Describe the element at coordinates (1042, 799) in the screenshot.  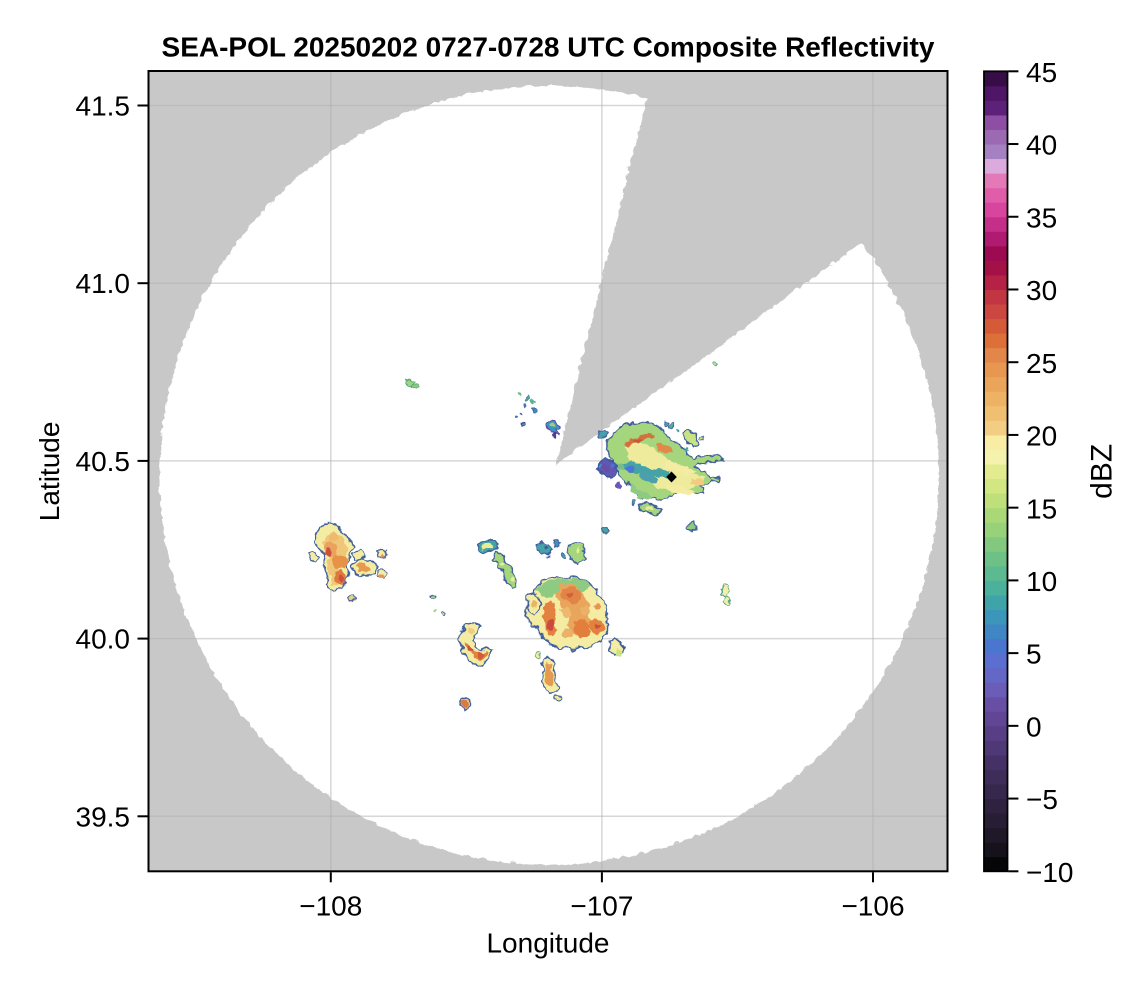
I see `svg-text: −5` at that location.